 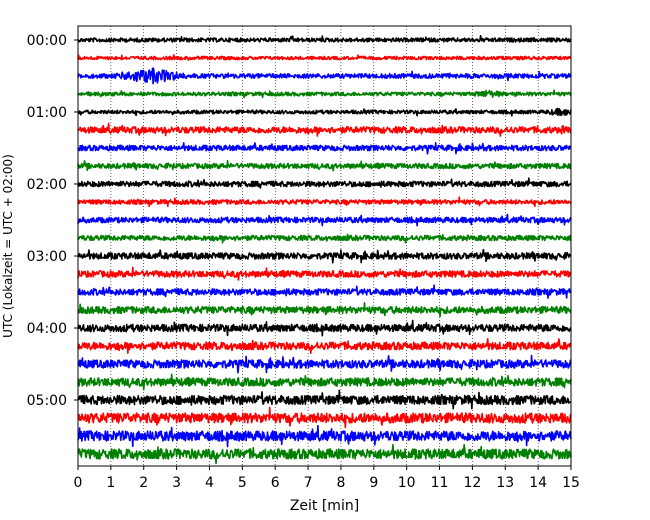 I want to click on y-tick-label: 03:00, so click(x=47, y=257).